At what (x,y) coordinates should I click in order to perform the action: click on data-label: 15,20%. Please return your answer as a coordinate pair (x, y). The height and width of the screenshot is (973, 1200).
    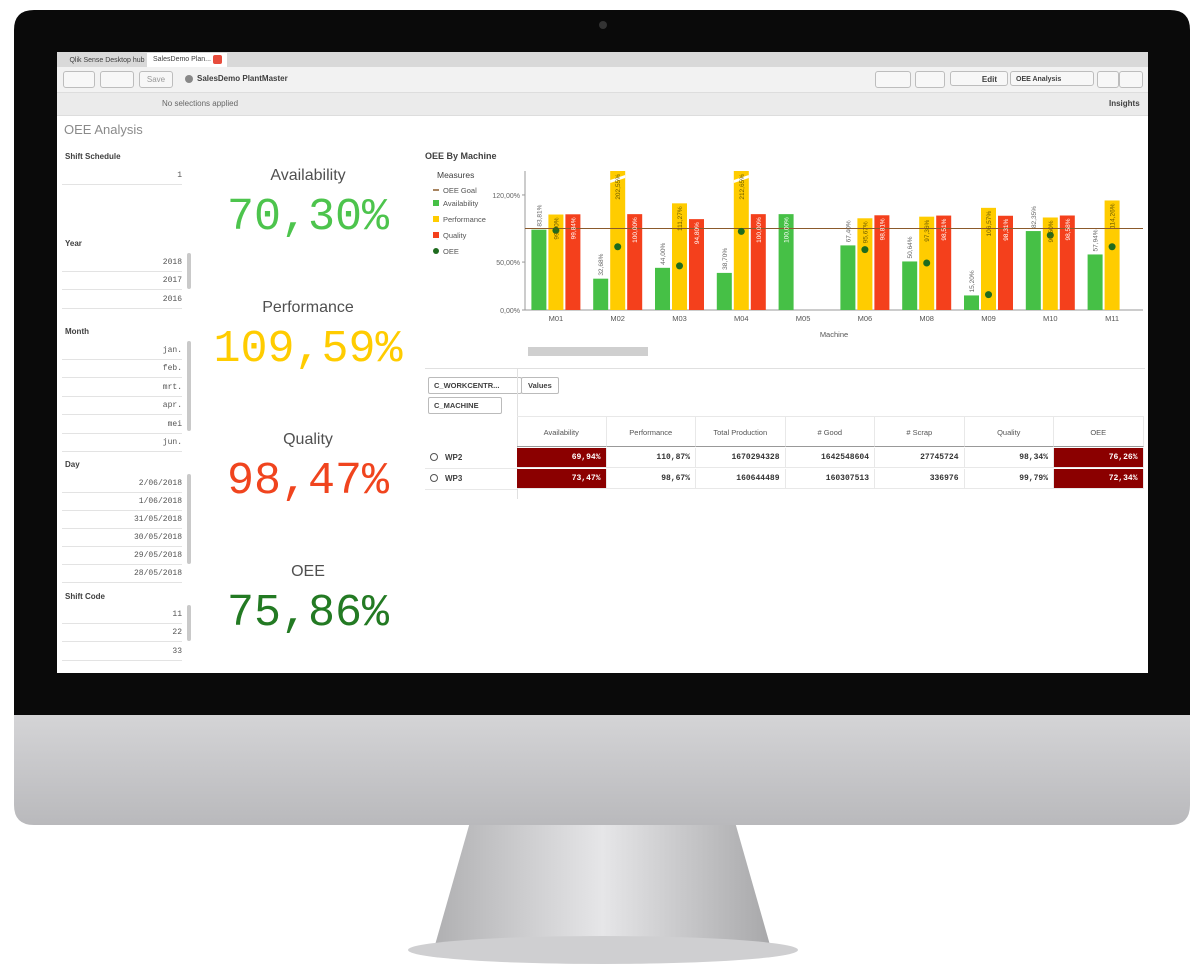
    Looking at the image, I should click on (972, 281).